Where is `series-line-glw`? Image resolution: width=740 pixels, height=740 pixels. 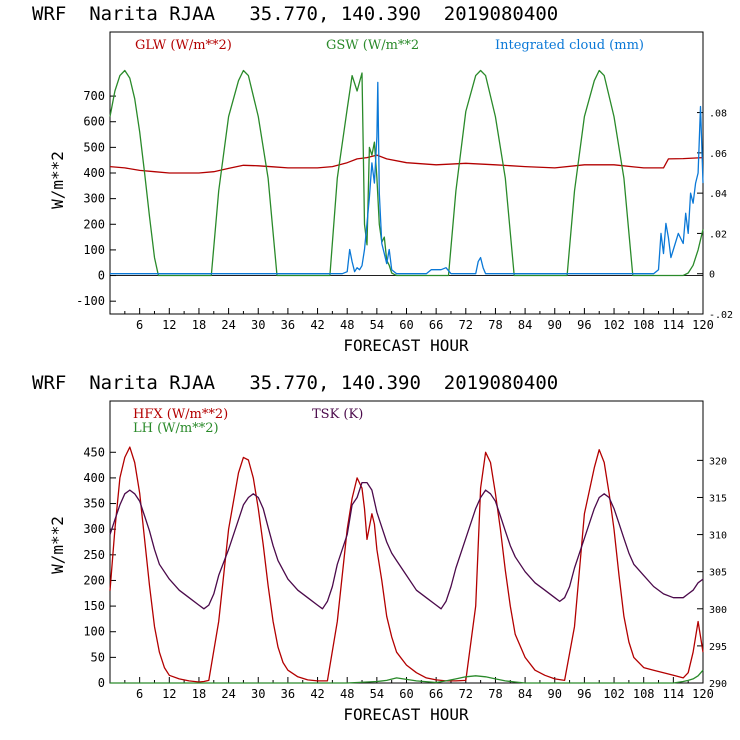
series-line-glw is located at coordinates (406, 164).